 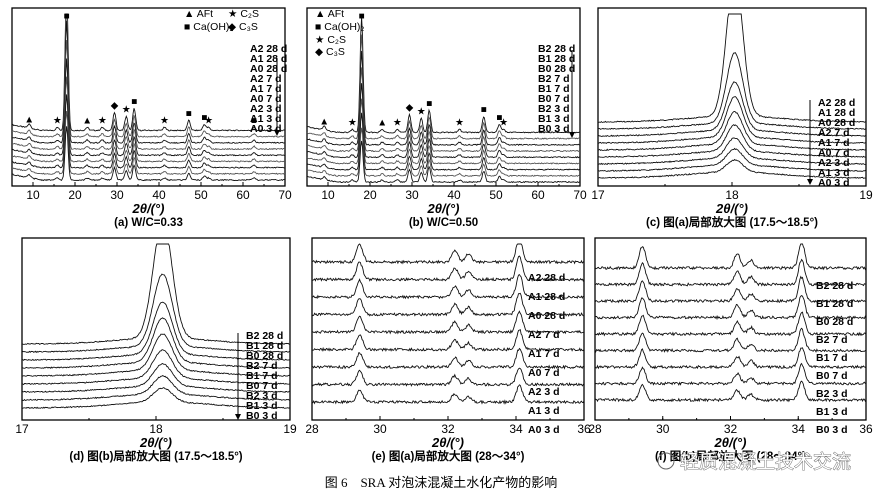 What do you see at coordinates (443, 223) in the screenshot?
I see `panel-caption: (b) W/C=0.50` at bounding box center [443, 223].